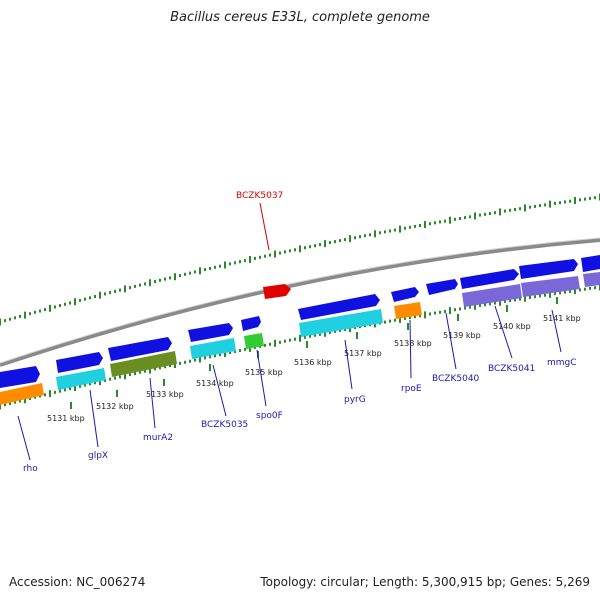 The width and height of the screenshot is (600, 600). I want to click on pos-label: 5133 kbp, so click(165, 394).